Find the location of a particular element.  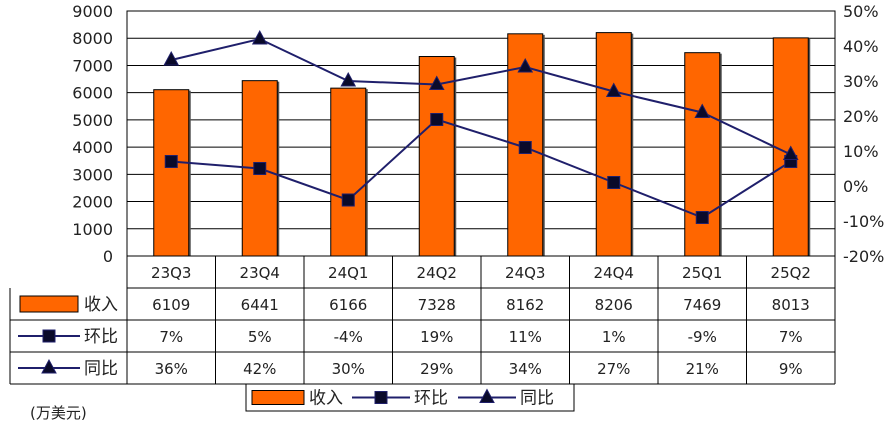

table-cell: 36% is located at coordinates (171, 369).